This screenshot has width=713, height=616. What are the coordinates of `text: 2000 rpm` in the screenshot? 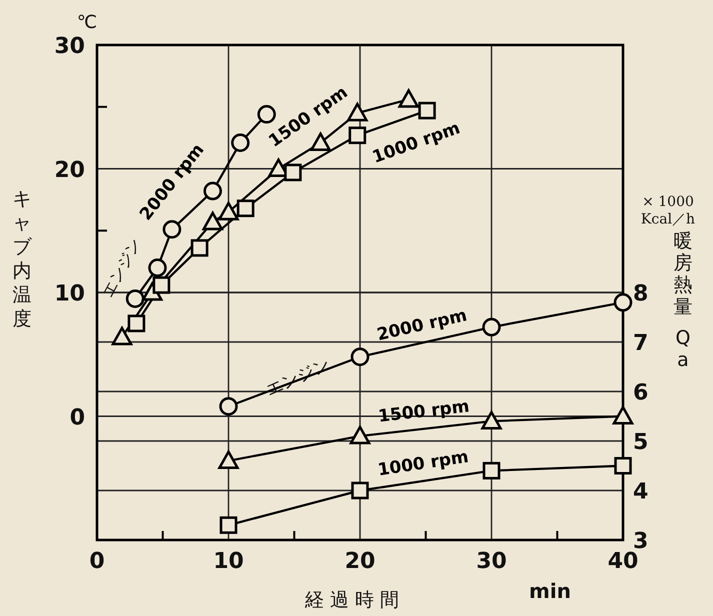 It's located at (422, 326).